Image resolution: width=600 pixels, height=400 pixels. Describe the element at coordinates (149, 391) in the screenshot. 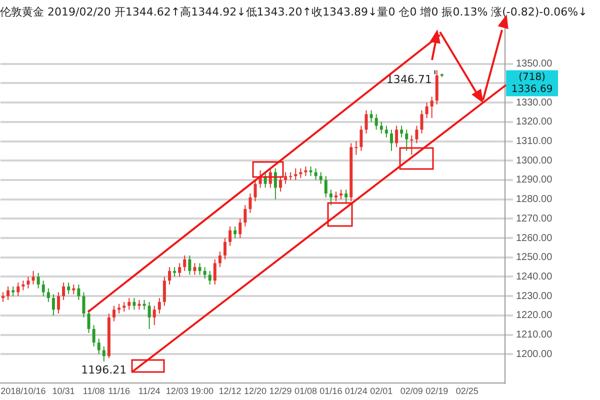

I see `x-tick-label: 11/24` at that location.